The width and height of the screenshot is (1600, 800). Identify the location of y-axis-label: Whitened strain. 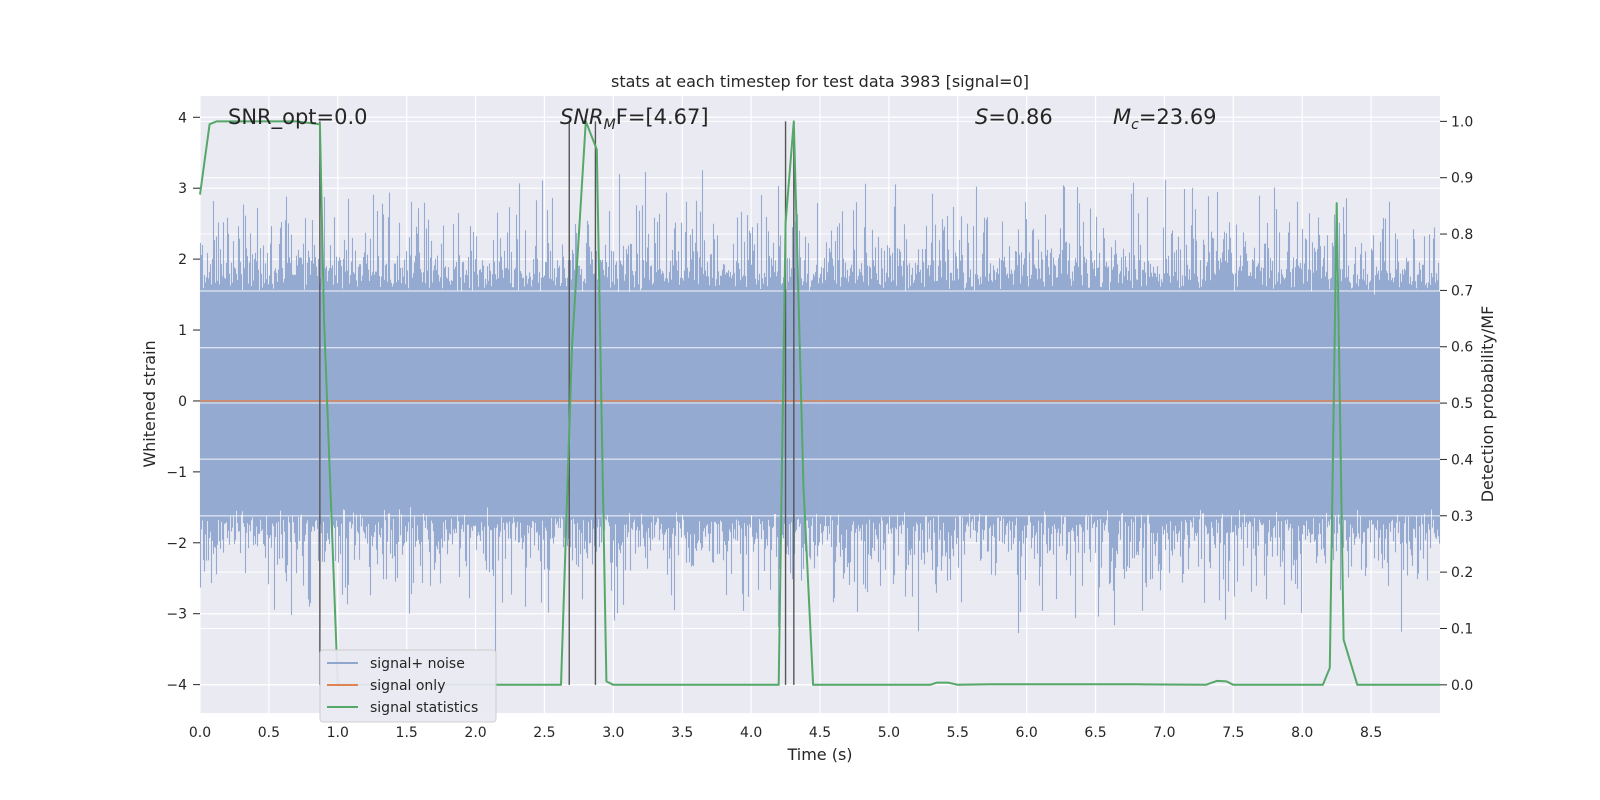
(149, 403).